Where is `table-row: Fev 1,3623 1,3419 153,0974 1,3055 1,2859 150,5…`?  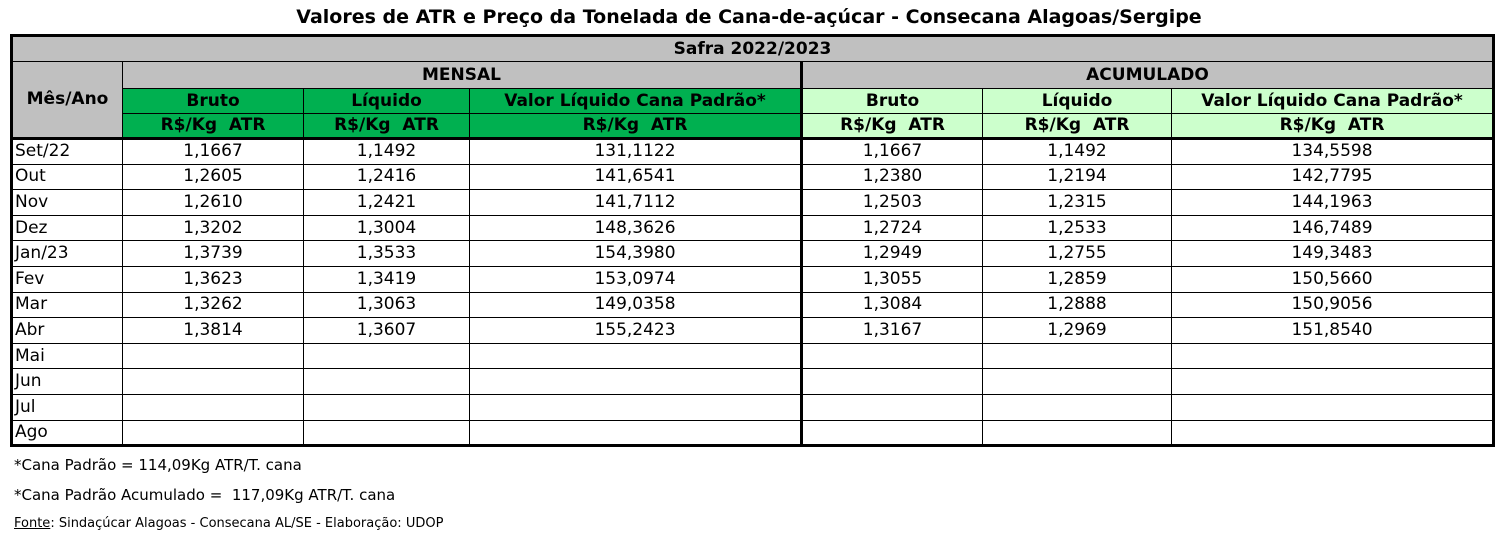
table-row: Fev 1,3623 1,3419 153,0974 1,3055 1,2859 150,5… is located at coordinates (753, 279).